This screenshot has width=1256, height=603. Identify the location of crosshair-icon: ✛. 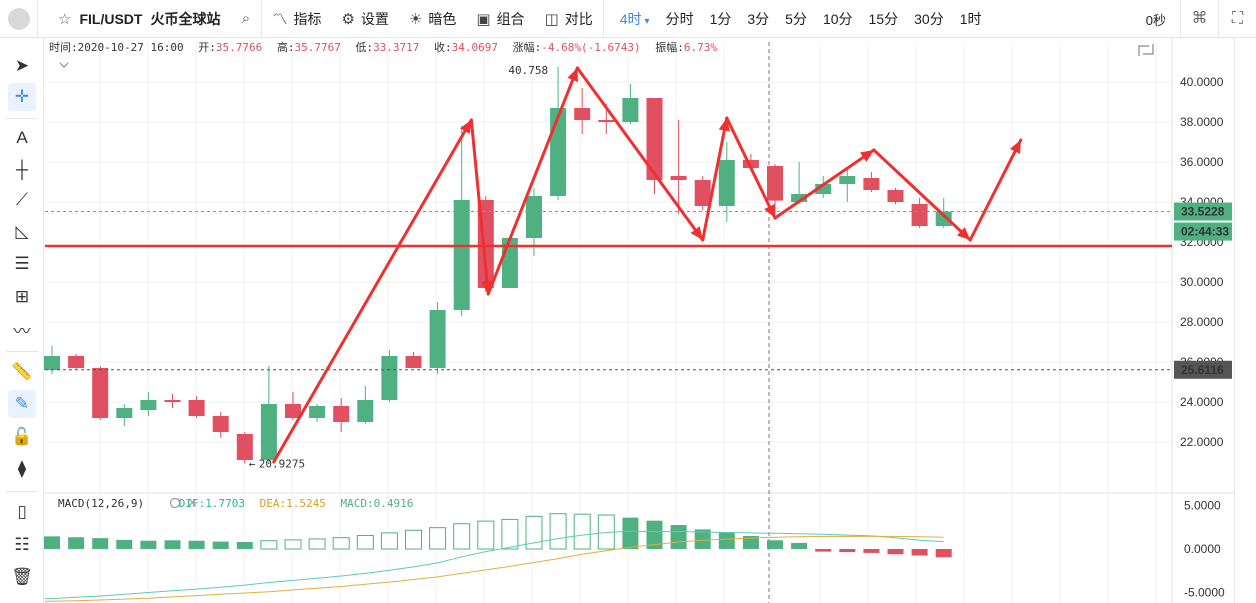
(22, 97).